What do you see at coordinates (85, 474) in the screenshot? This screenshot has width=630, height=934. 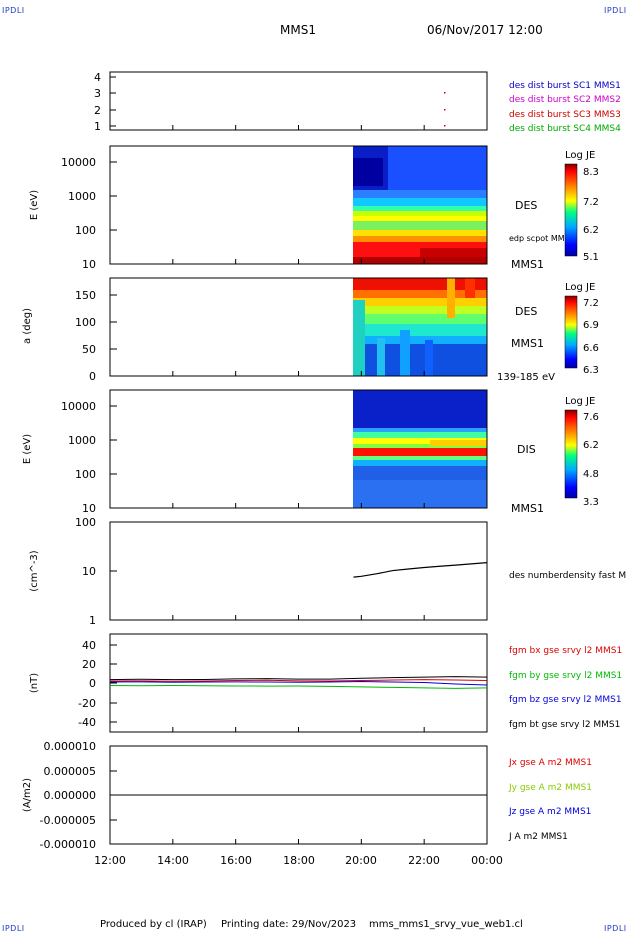 I see `dis-energy-ytick-100: 100` at bounding box center [85, 474].